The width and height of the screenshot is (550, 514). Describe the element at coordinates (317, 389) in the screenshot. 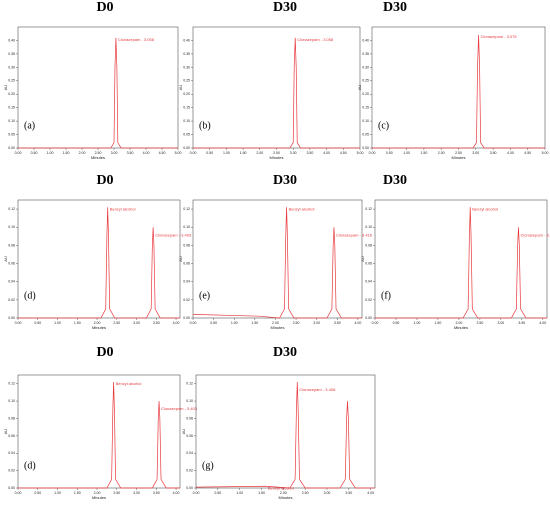

I see `peak-annotation: Clonazepam - 3.408` at that location.